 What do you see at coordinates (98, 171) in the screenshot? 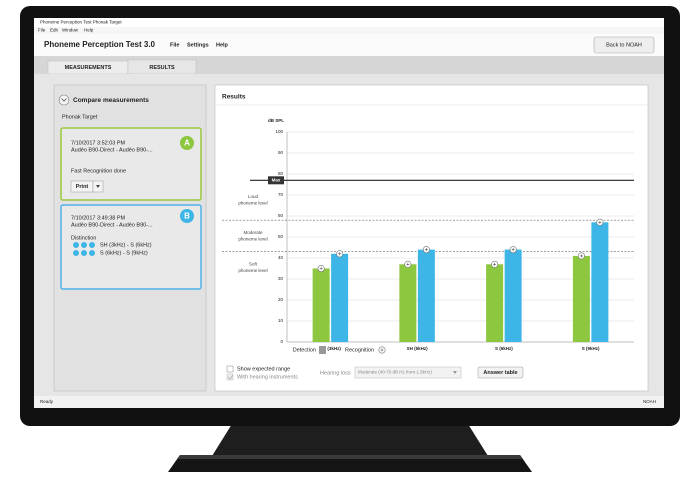
I see `card-status: Fast Recognition done` at bounding box center [98, 171].